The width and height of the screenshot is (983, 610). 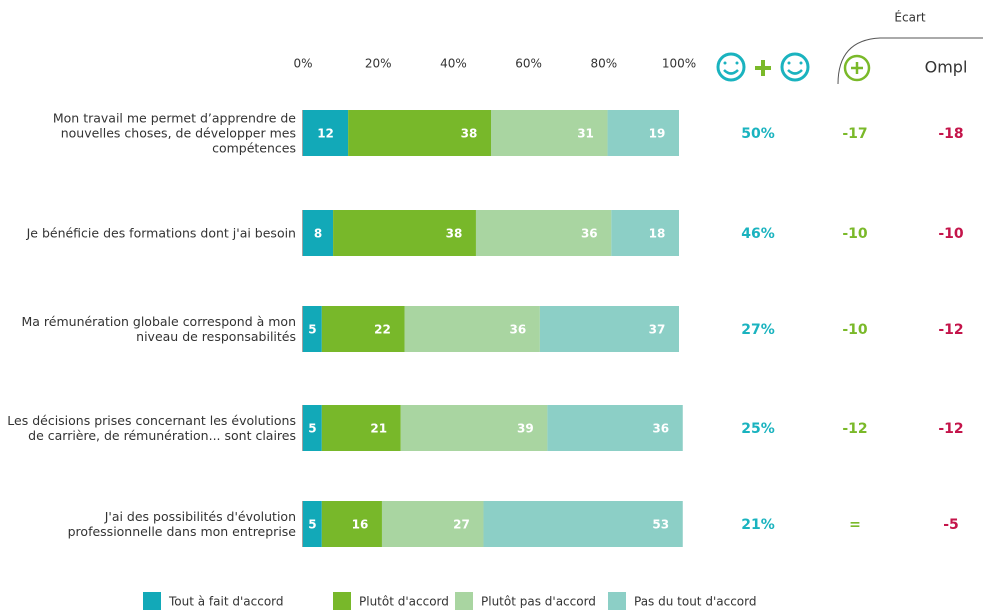 I want to click on header-icons, so click(x=849, y=61).